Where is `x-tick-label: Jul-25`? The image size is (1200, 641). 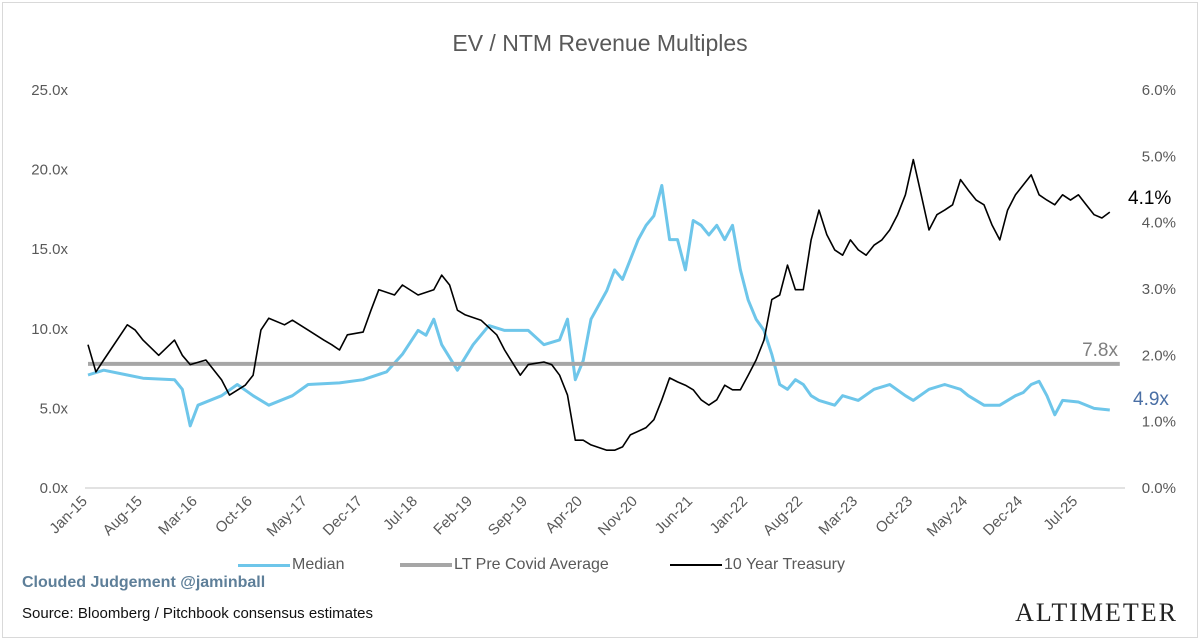 x-tick-label: Jul-25 is located at coordinates (1060, 513).